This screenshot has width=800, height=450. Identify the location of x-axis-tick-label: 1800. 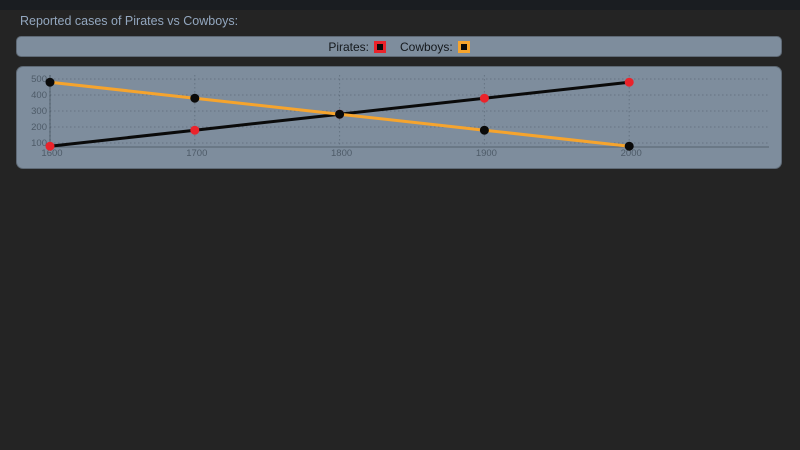
(341, 153).